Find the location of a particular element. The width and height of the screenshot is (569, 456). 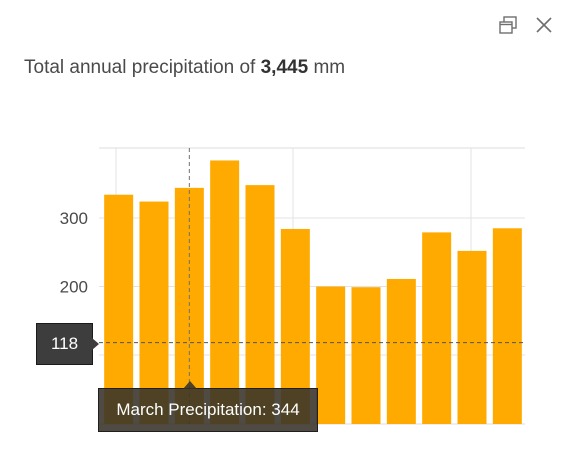

restore-window-icon is located at coordinates (508, 25).